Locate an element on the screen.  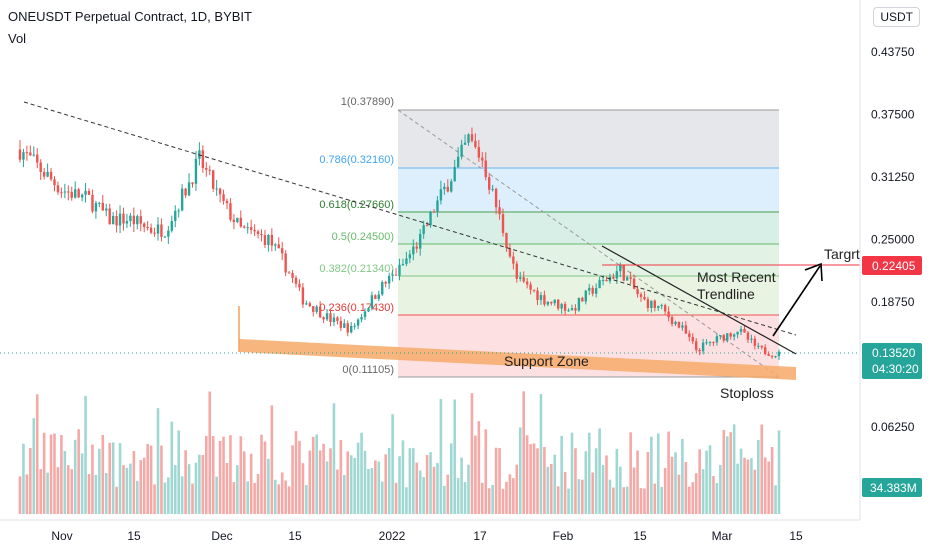
time-tick-label: 15 is located at coordinates (134, 536).